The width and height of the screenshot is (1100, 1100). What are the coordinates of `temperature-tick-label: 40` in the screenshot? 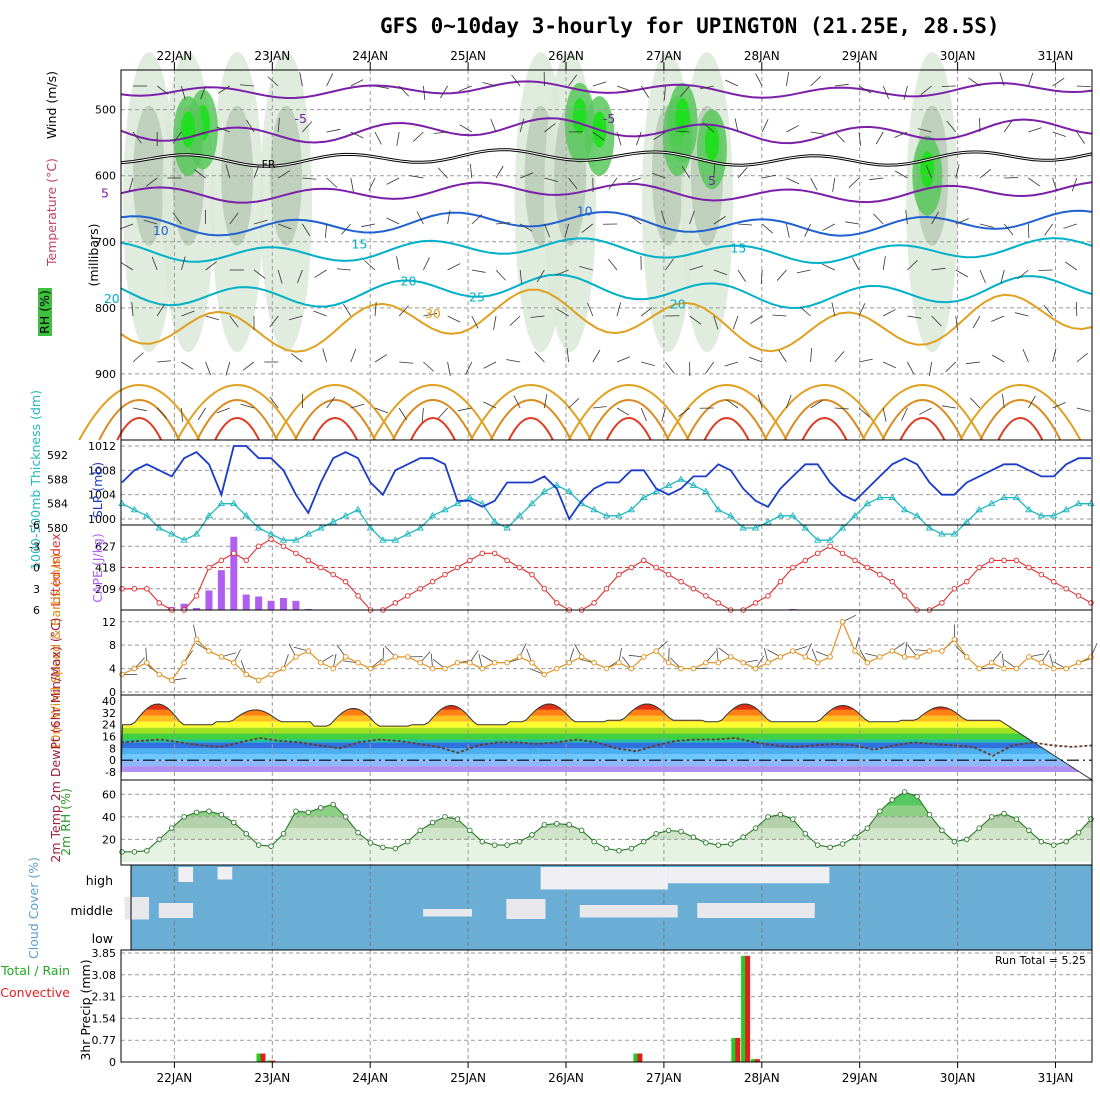 It's located at (109, 701).